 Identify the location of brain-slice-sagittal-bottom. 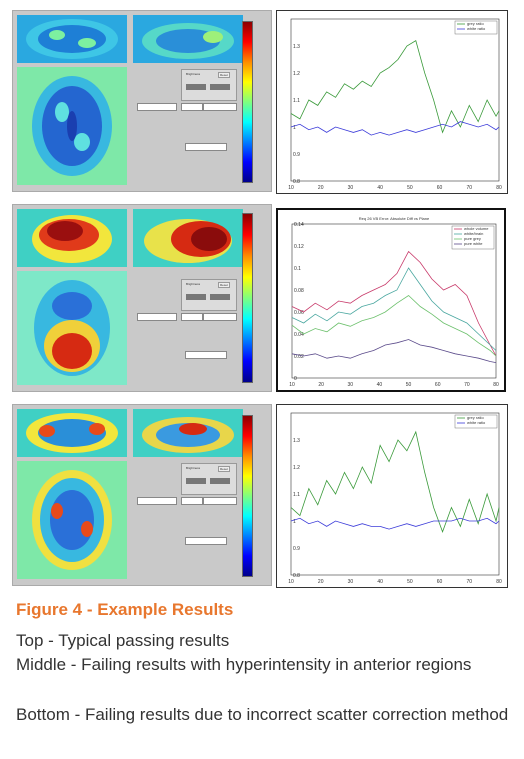
(188, 433).